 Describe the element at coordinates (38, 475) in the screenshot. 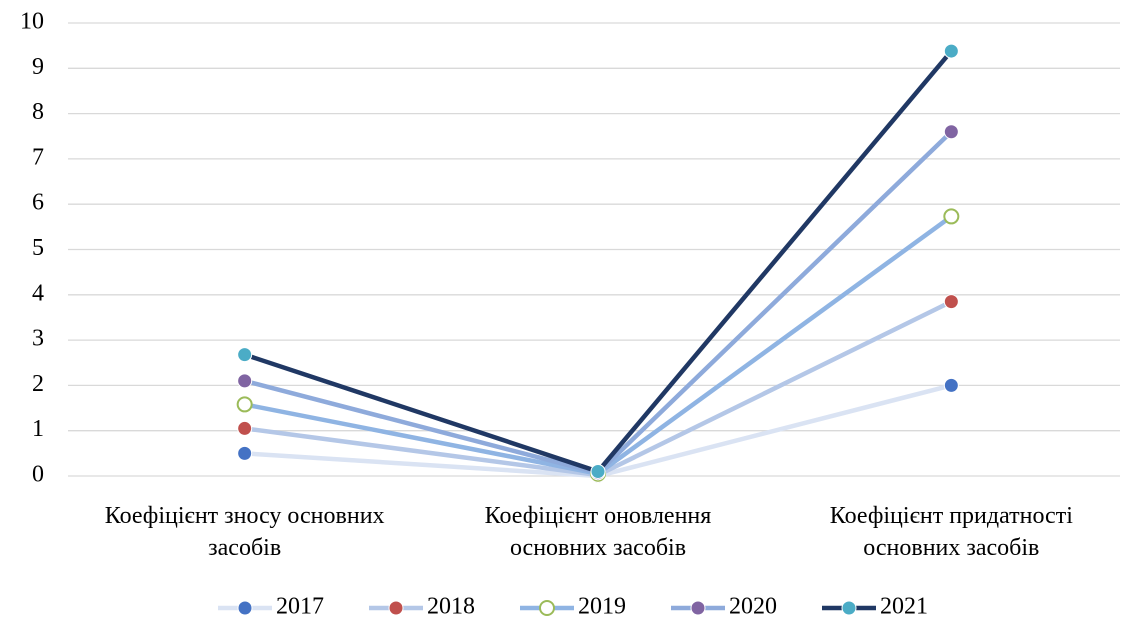

I see `y-tick-label: 0` at that location.